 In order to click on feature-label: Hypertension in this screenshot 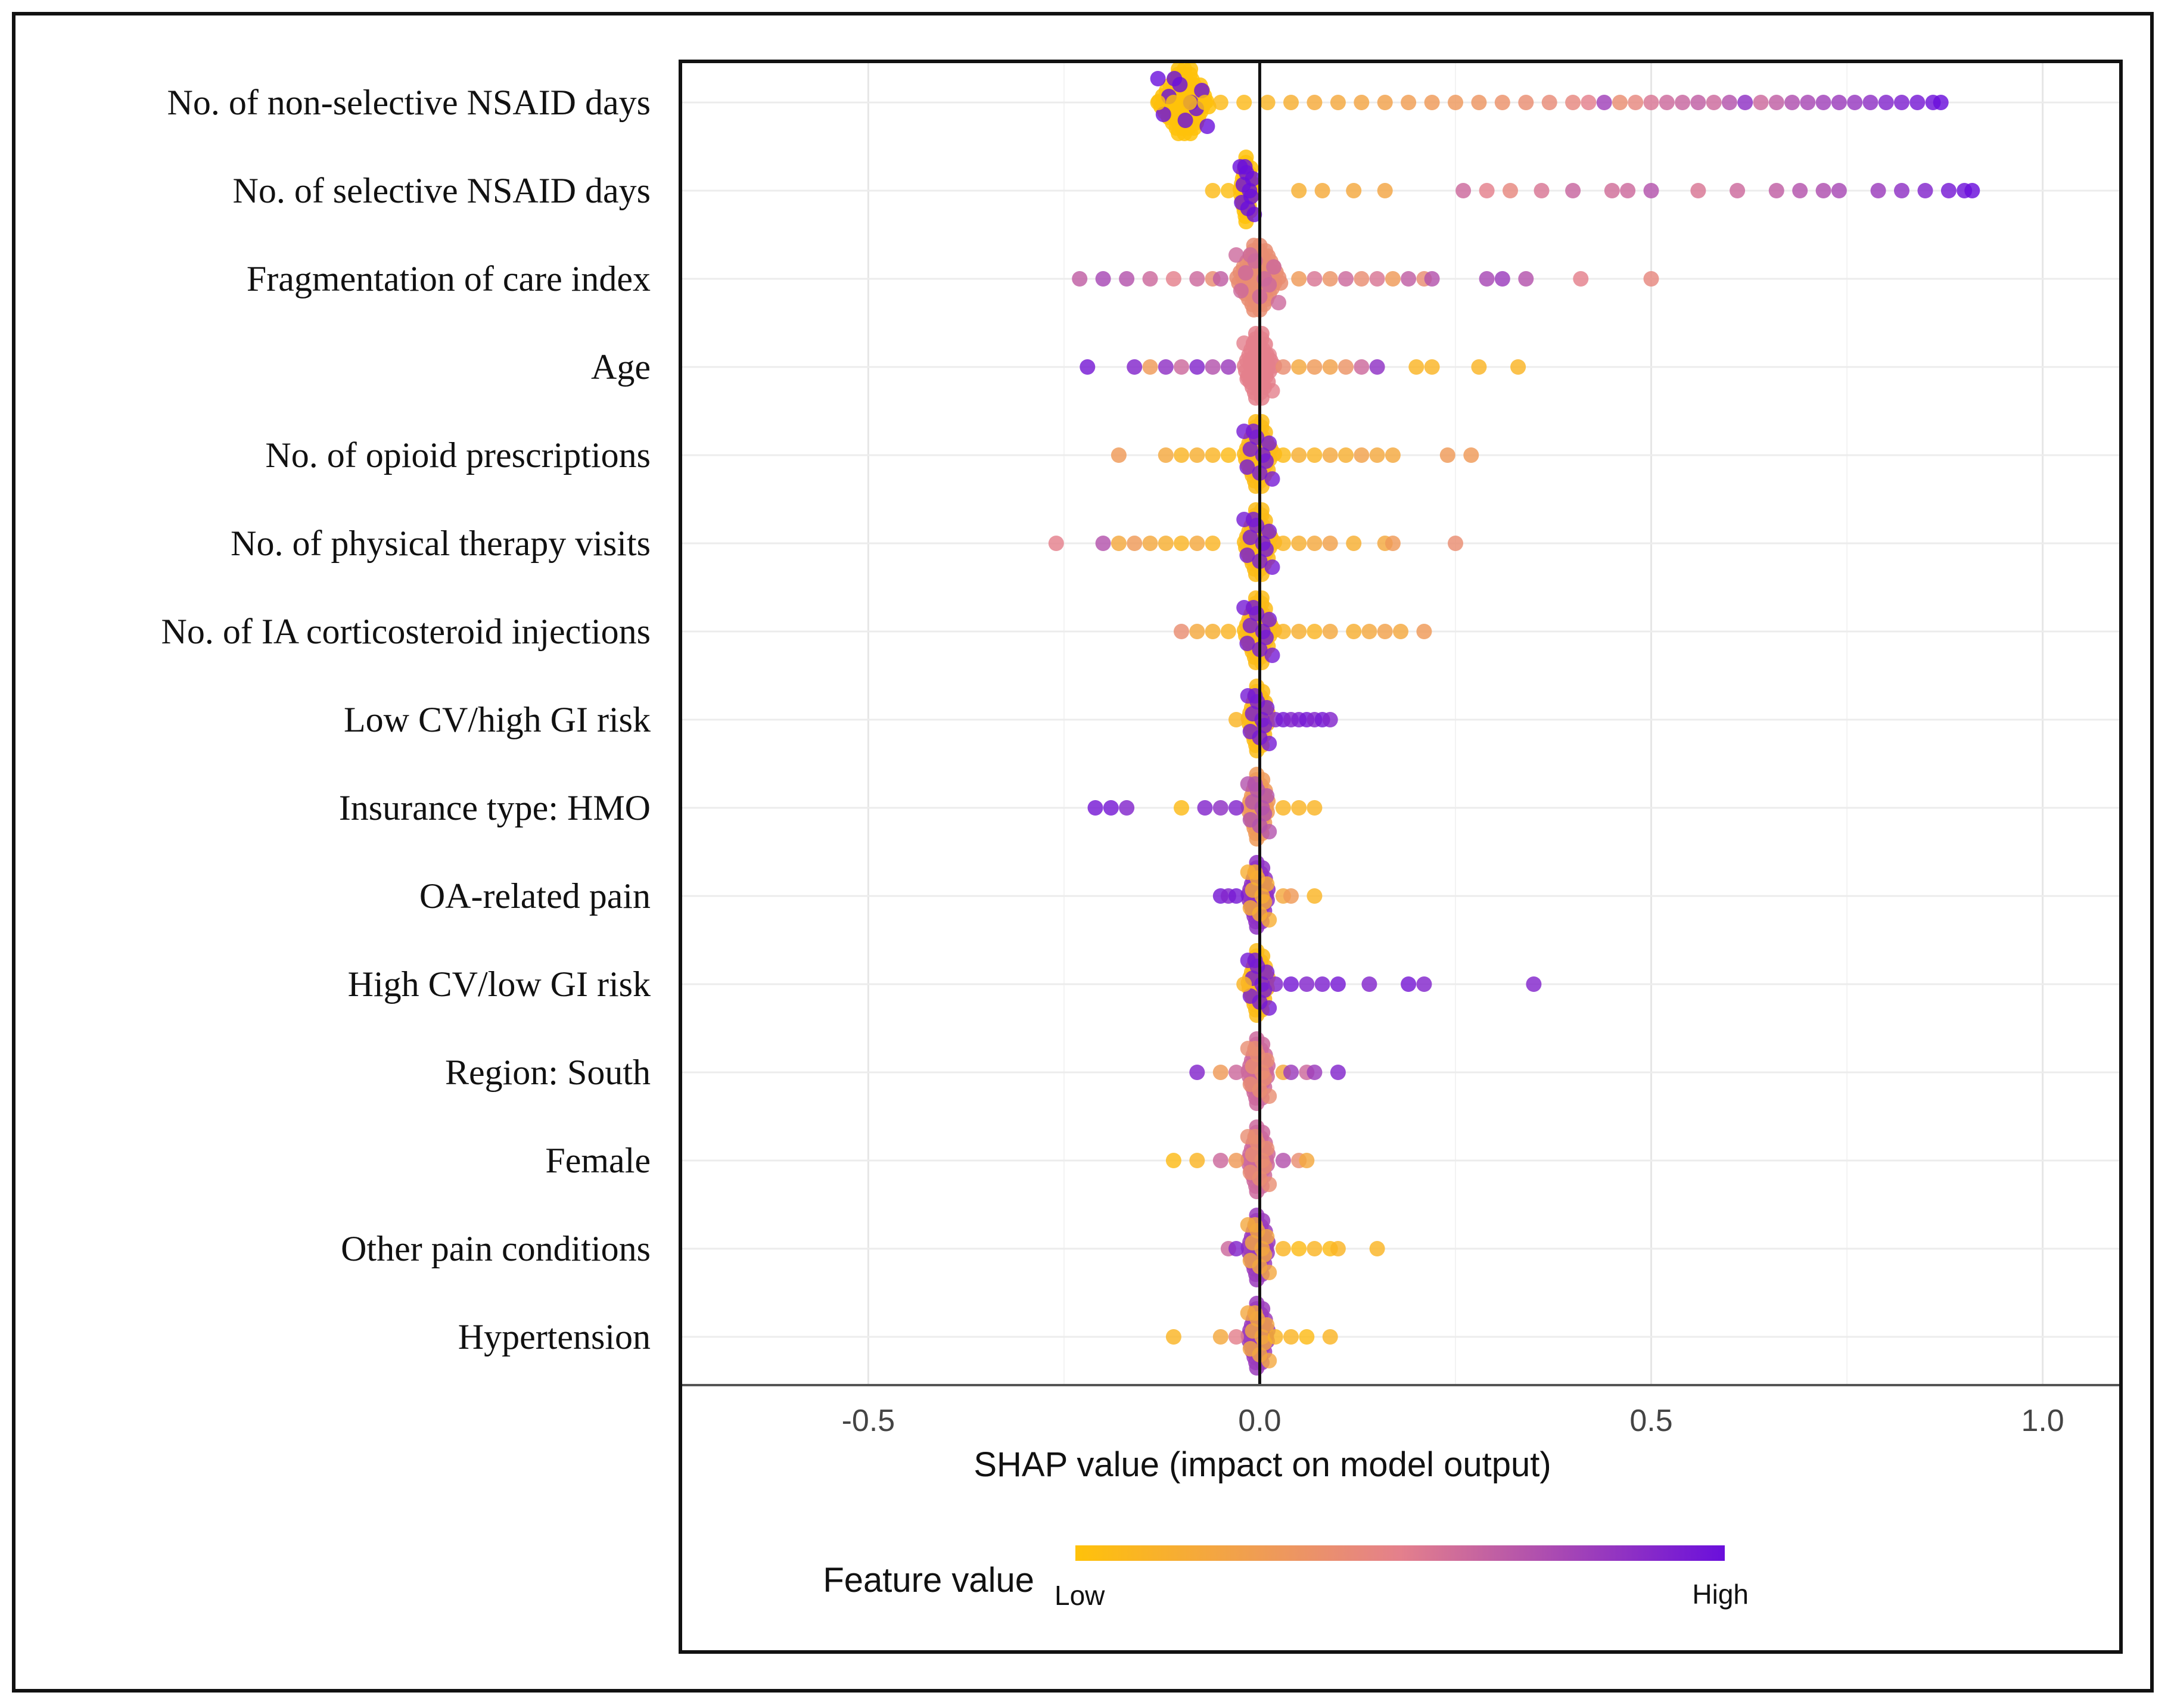, I will do `click(554, 1337)`.